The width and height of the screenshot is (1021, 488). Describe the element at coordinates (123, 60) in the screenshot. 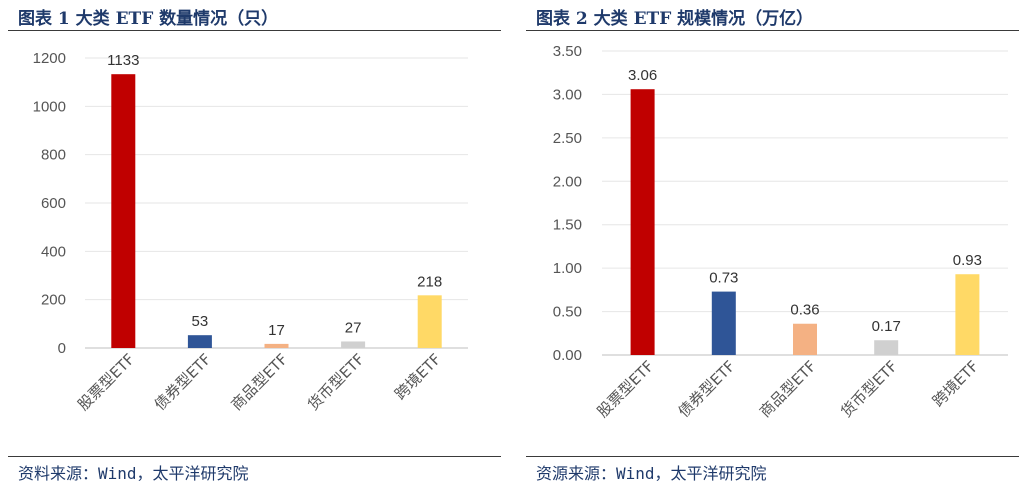

I see `data-label: 1133` at that location.